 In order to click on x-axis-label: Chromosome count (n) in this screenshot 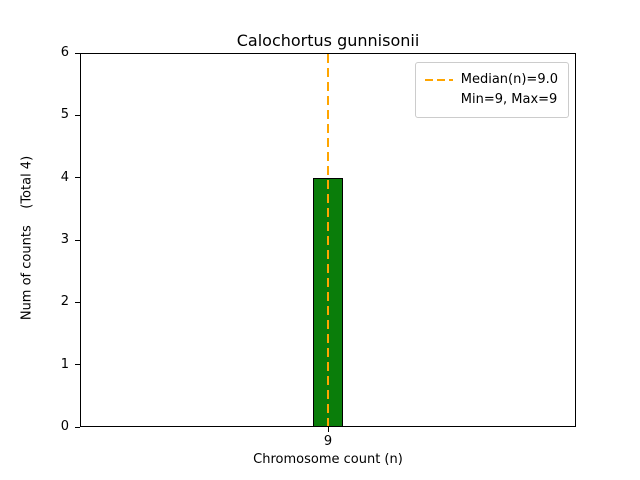, I will do `click(328, 459)`.